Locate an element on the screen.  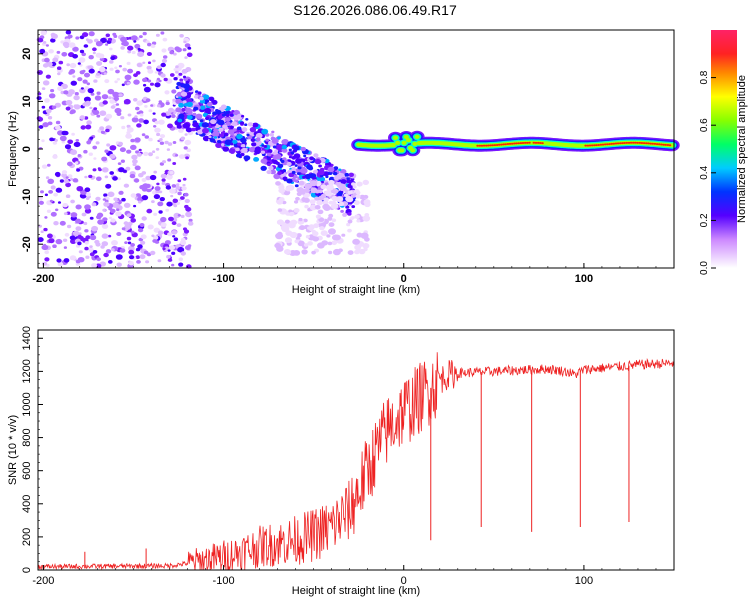
spectrogram-y-tick-label: 0 is located at coordinates (27, 149).